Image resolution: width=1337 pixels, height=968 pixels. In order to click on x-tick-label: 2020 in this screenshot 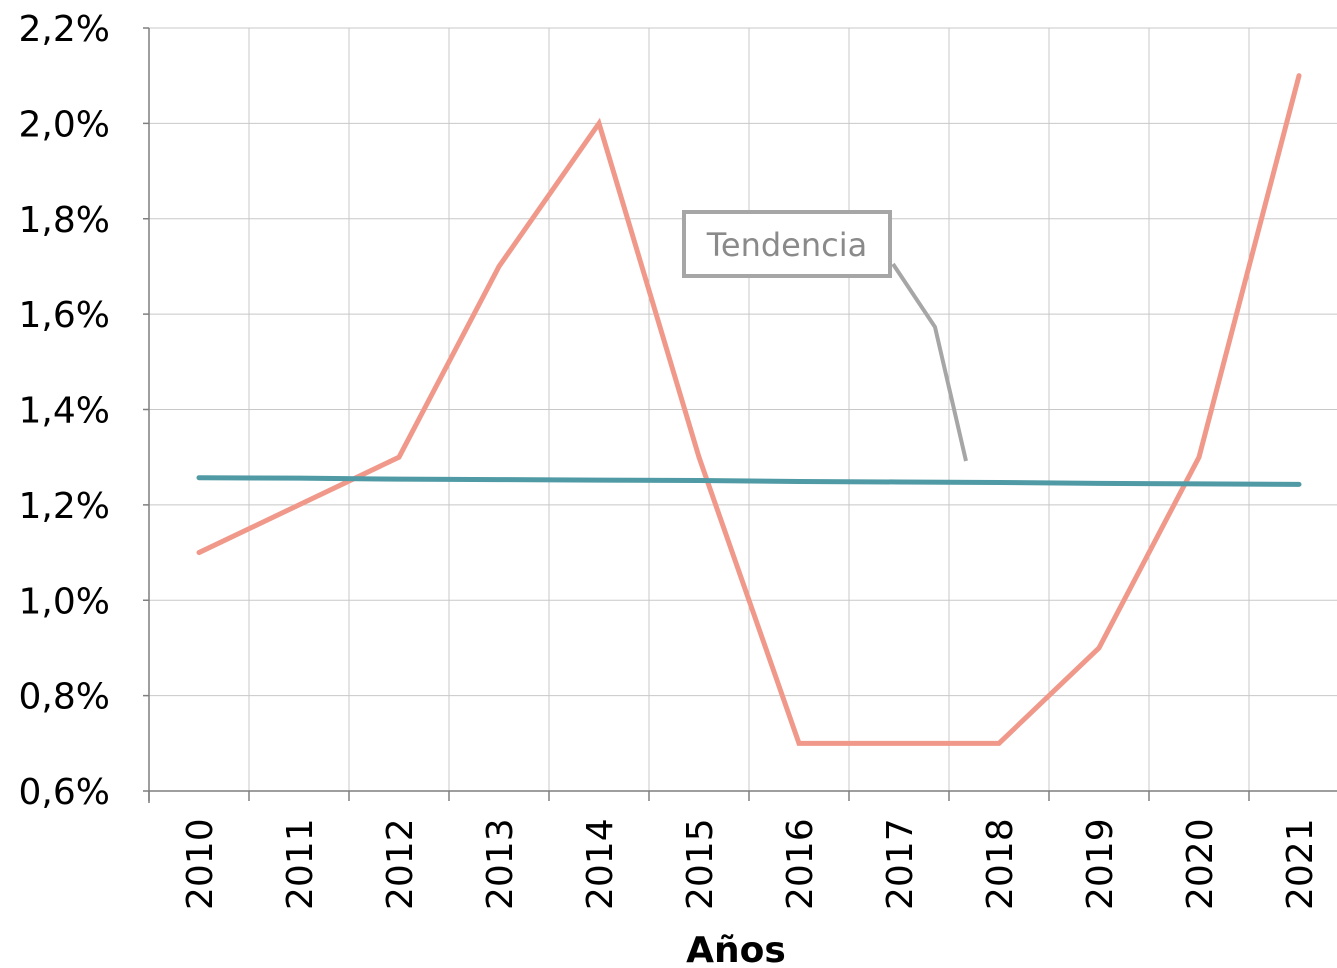, I will do `click(1200, 864)`.